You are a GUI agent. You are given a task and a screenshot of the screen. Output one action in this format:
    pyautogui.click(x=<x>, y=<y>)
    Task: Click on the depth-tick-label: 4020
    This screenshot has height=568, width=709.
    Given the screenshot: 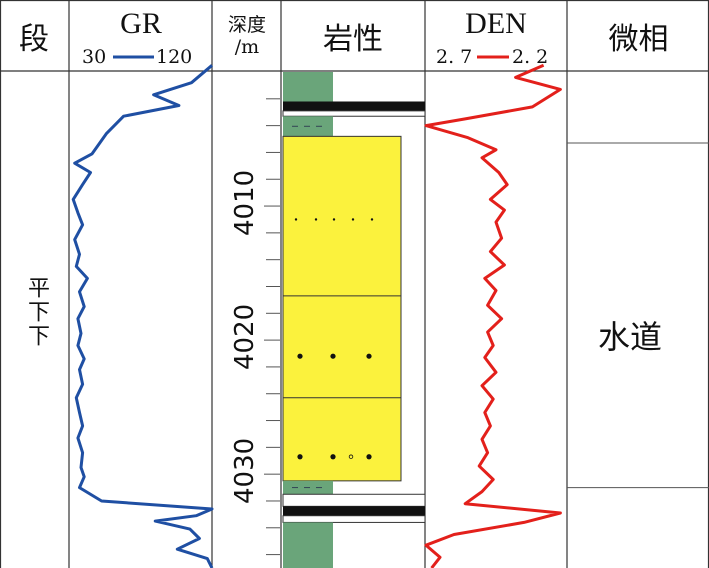 What is the action you would take?
    pyautogui.click(x=245, y=337)
    